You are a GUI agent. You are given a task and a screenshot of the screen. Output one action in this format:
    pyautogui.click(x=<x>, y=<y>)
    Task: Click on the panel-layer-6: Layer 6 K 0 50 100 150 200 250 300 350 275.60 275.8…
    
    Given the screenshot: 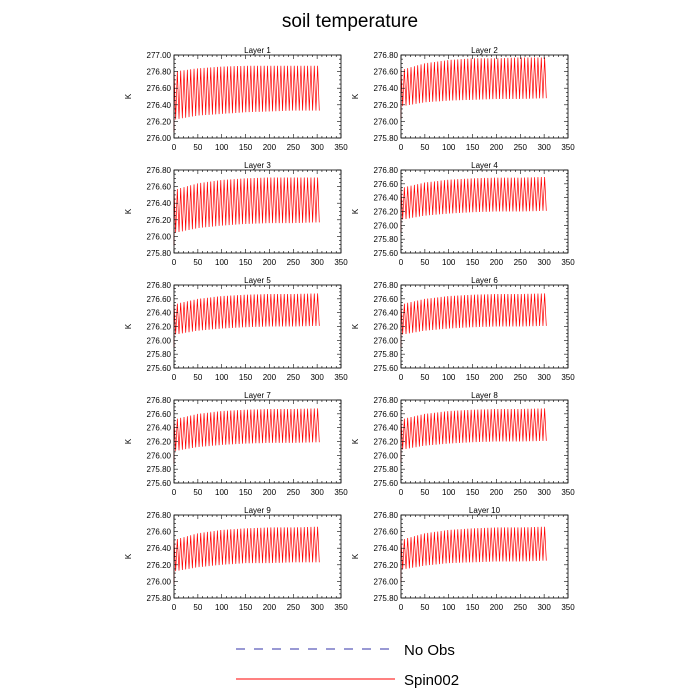 What is the action you would take?
    pyautogui.click(x=463, y=329)
    